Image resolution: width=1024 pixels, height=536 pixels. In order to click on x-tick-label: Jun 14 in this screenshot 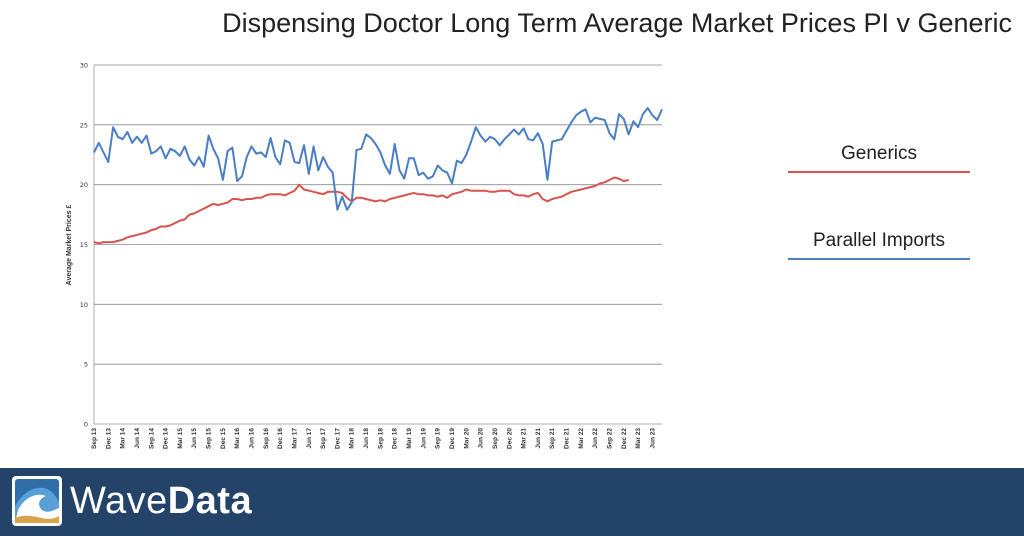, I will do `click(137, 438)`.